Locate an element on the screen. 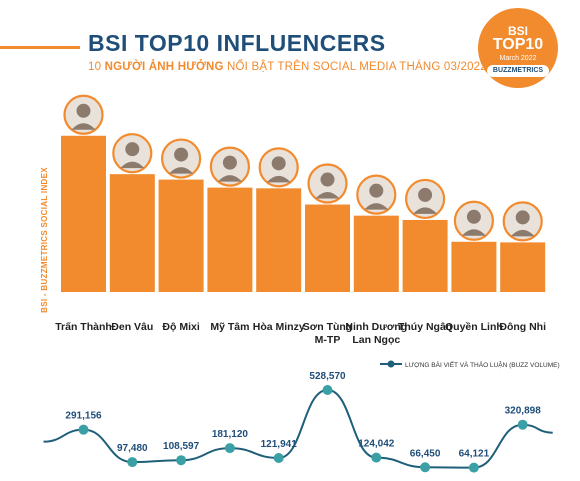 Image resolution: width=580 pixels, height=481 pixels. badge-line2: TOP10 is located at coordinates (518, 44).